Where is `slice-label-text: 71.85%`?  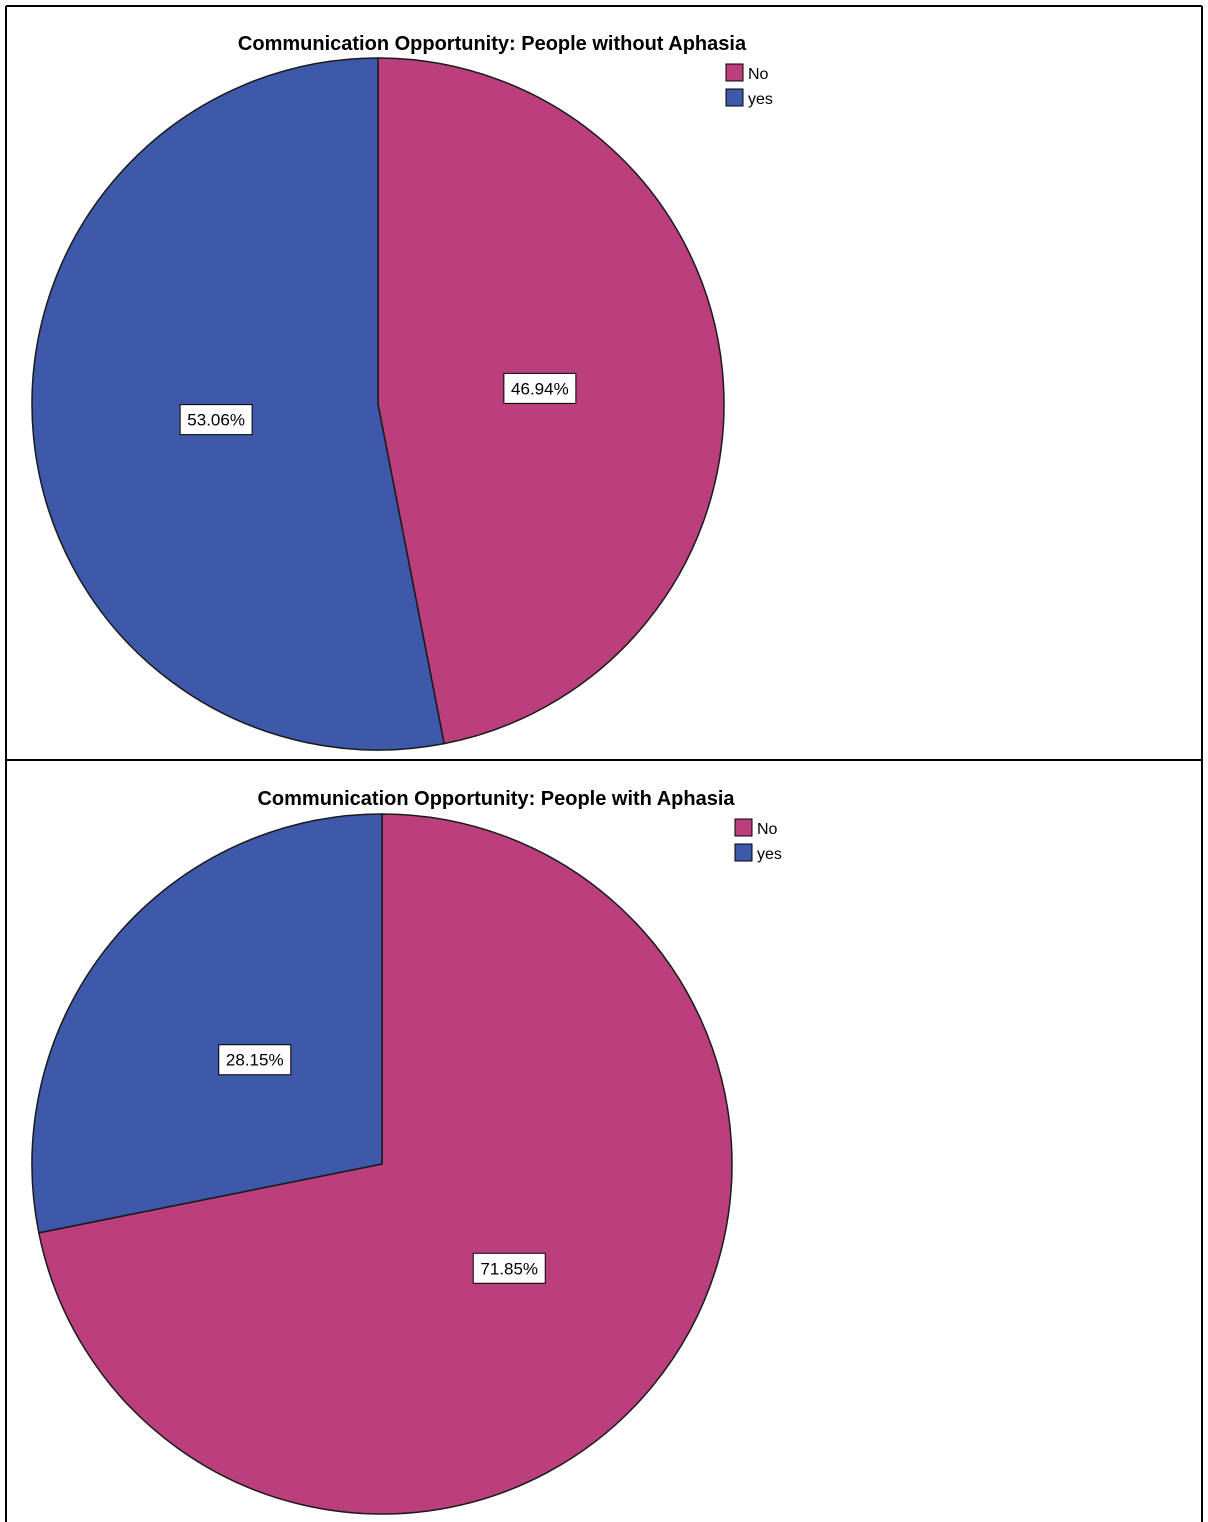
slice-label-text: 71.85% is located at coordinates (509, 1268).